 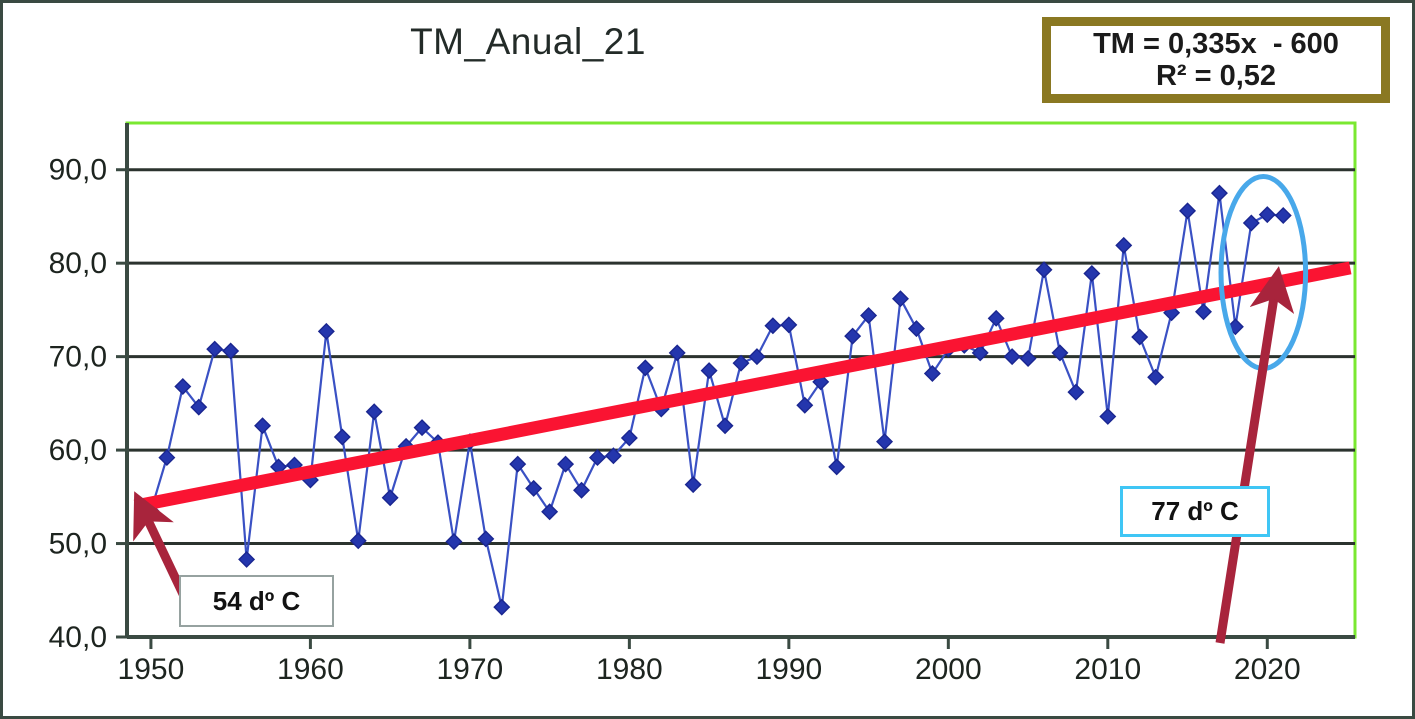 What do you see at coordinates (1107, 669) in the screenshot?
I see `x-tick-label: 2010` at bounding box center [1107, 669].